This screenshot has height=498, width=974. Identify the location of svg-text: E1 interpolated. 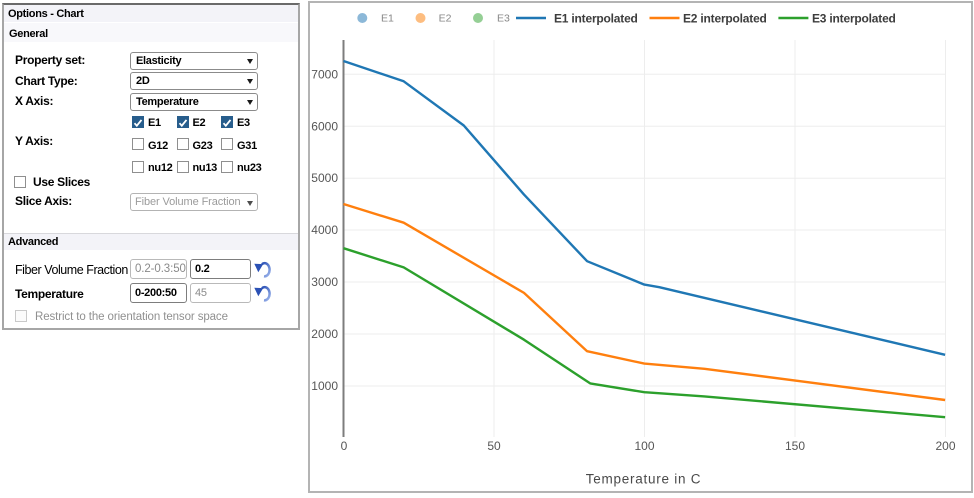
(596, 19).